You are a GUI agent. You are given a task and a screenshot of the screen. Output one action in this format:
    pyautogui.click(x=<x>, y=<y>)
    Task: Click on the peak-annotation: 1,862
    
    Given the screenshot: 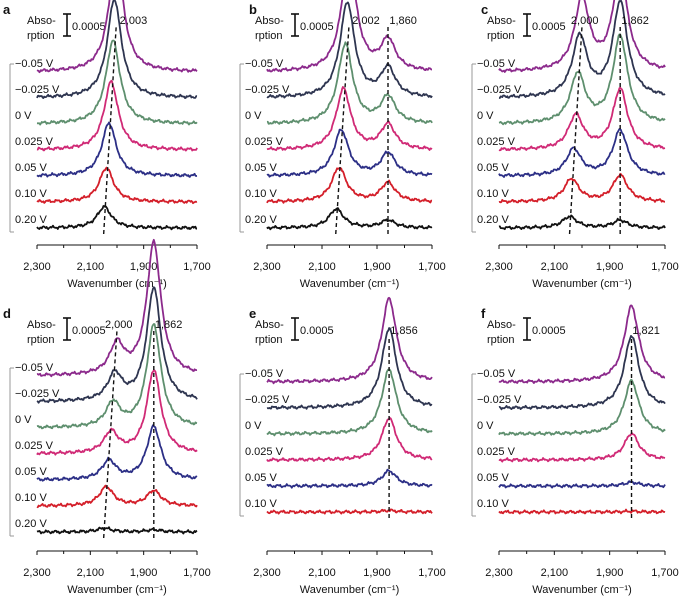 What is the action you would take?
    pyautogui.click(x=635, y=21)
    